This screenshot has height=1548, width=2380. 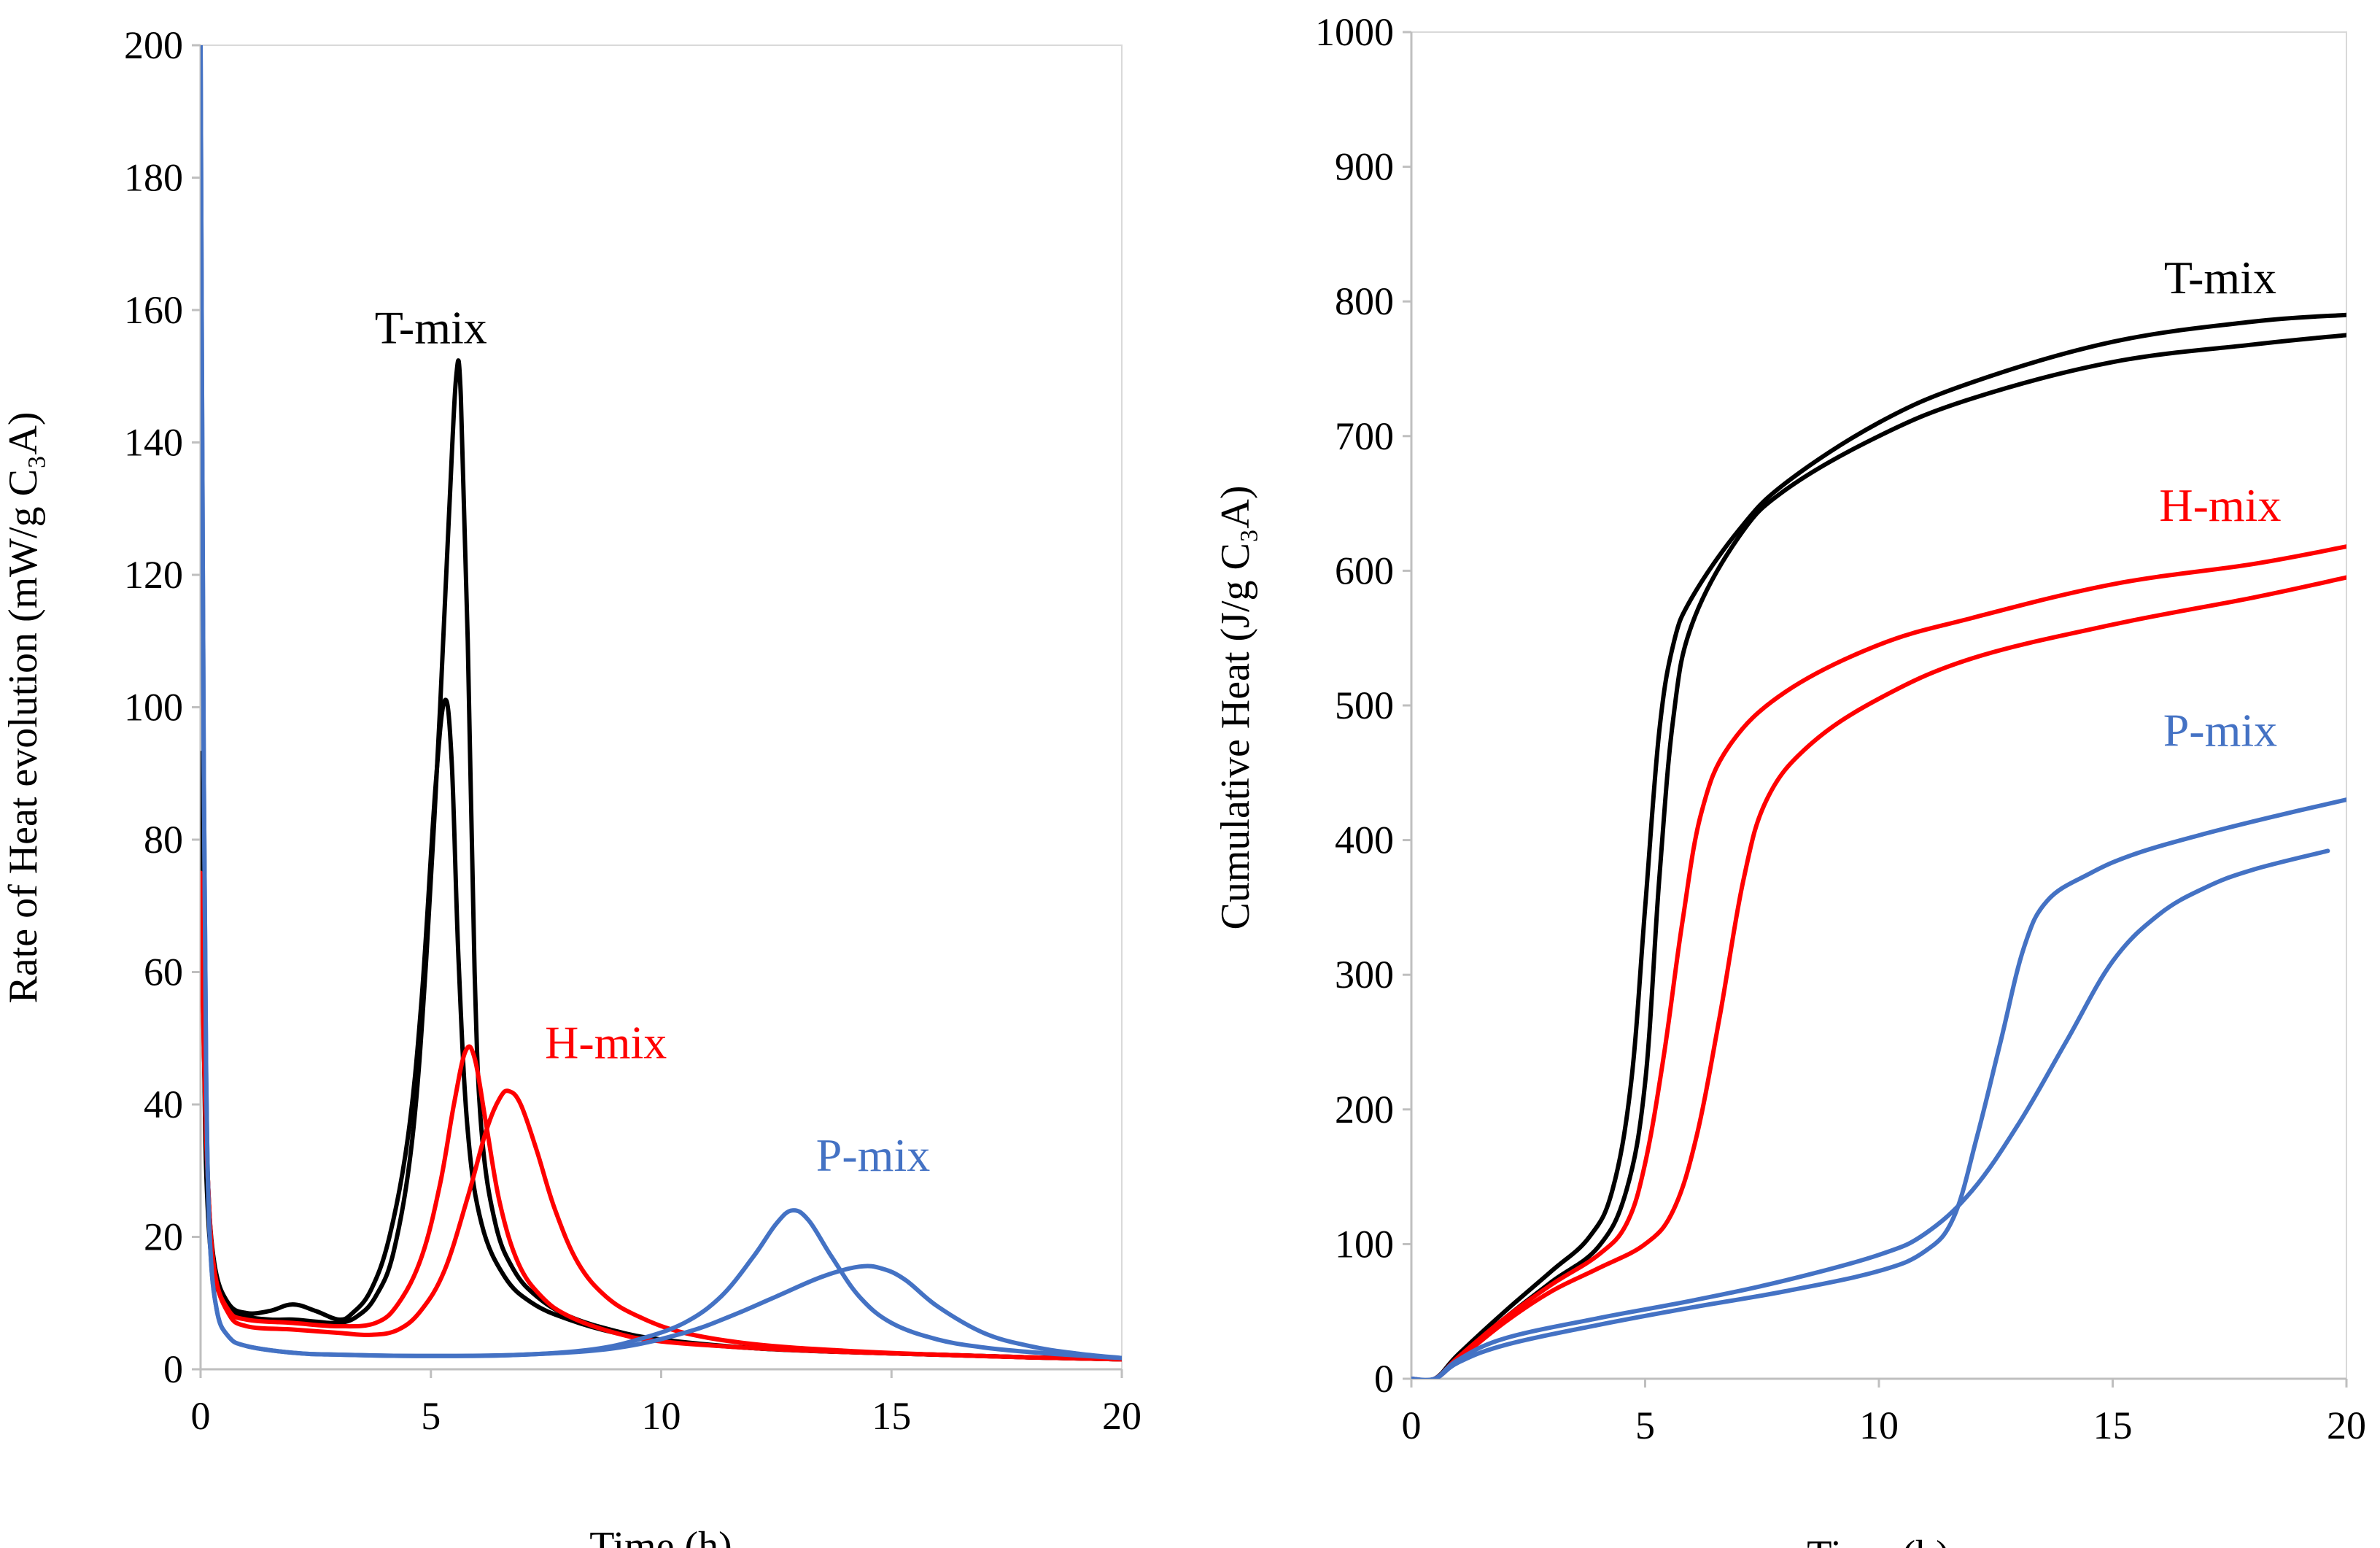 What do you see at coordinates (1364, 167) in the screenshot?
I see `y-tick-label: 900` at bounding box center [1364, 167].